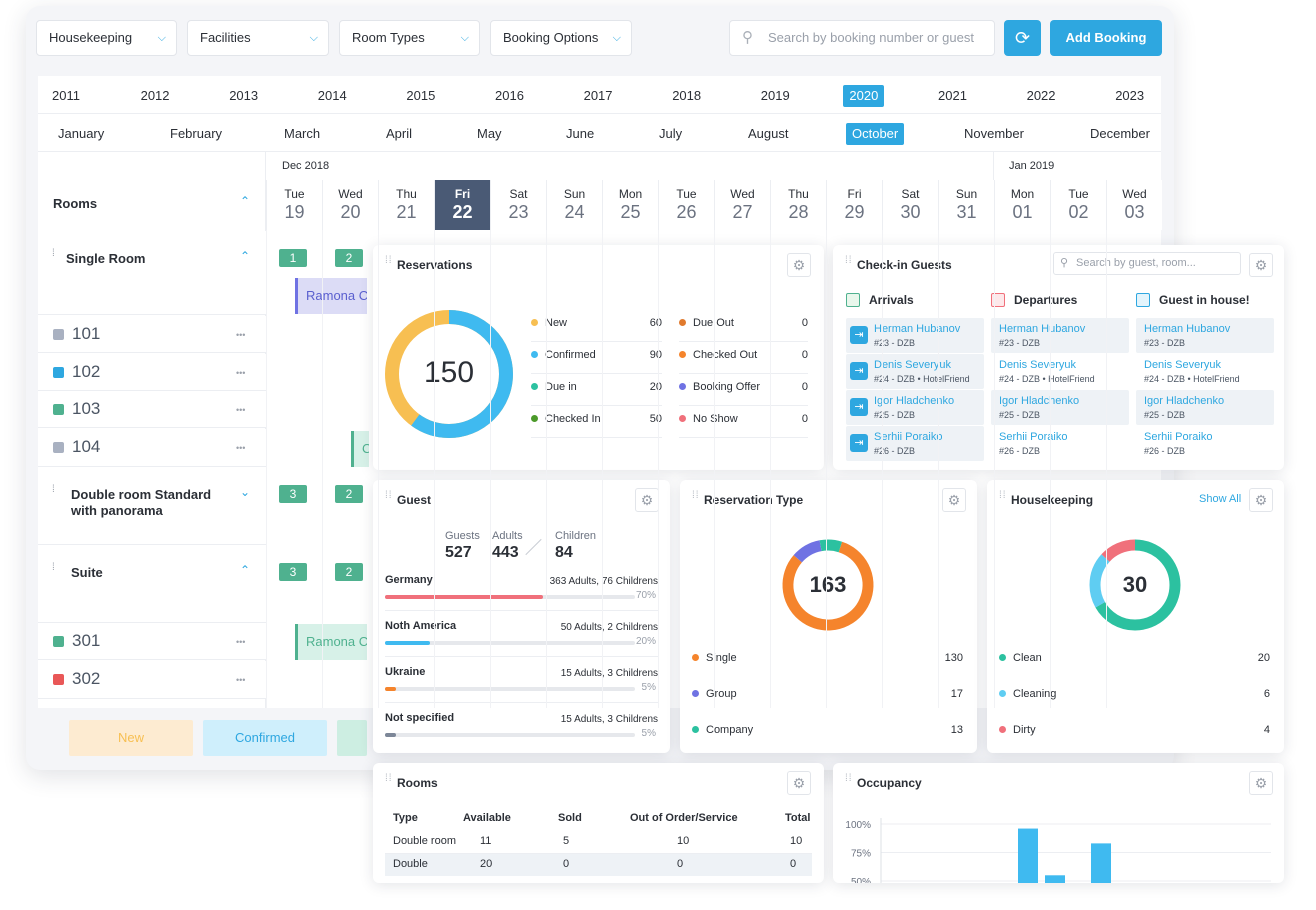  Describe the element at coordinates (598, 95) in the screenshot. I see `year-2017: 2017` at that location.